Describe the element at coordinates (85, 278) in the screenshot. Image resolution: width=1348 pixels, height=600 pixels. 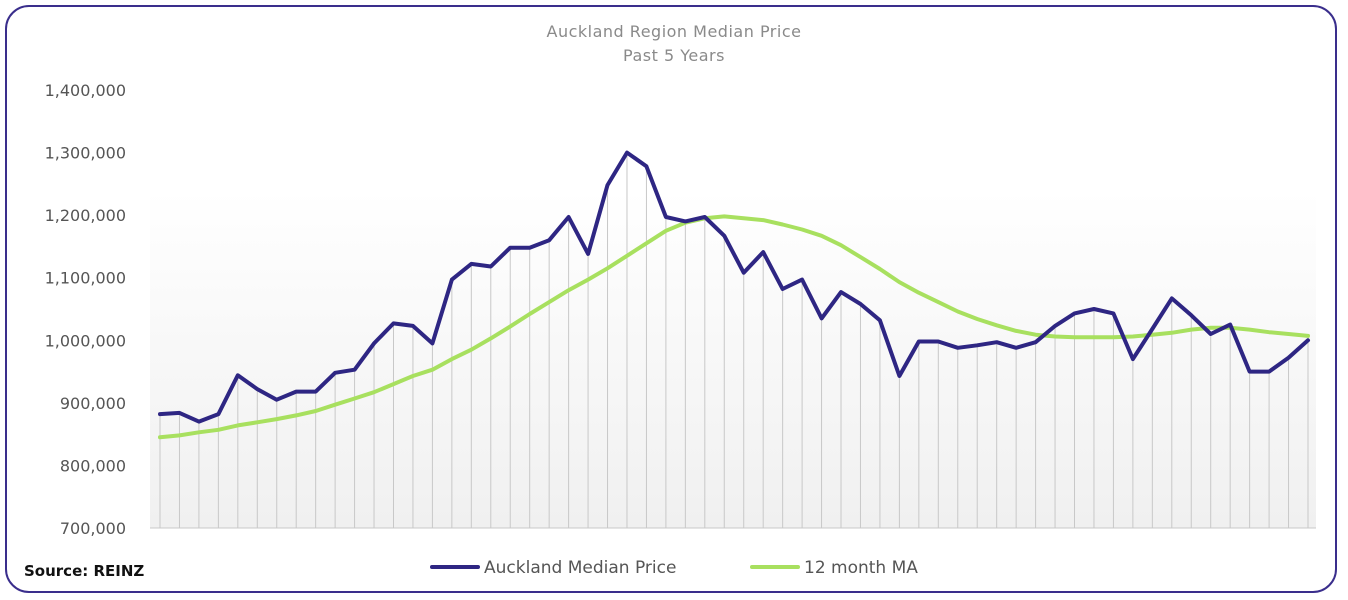
I see `y-tick-label: 1,100,000` at that location.